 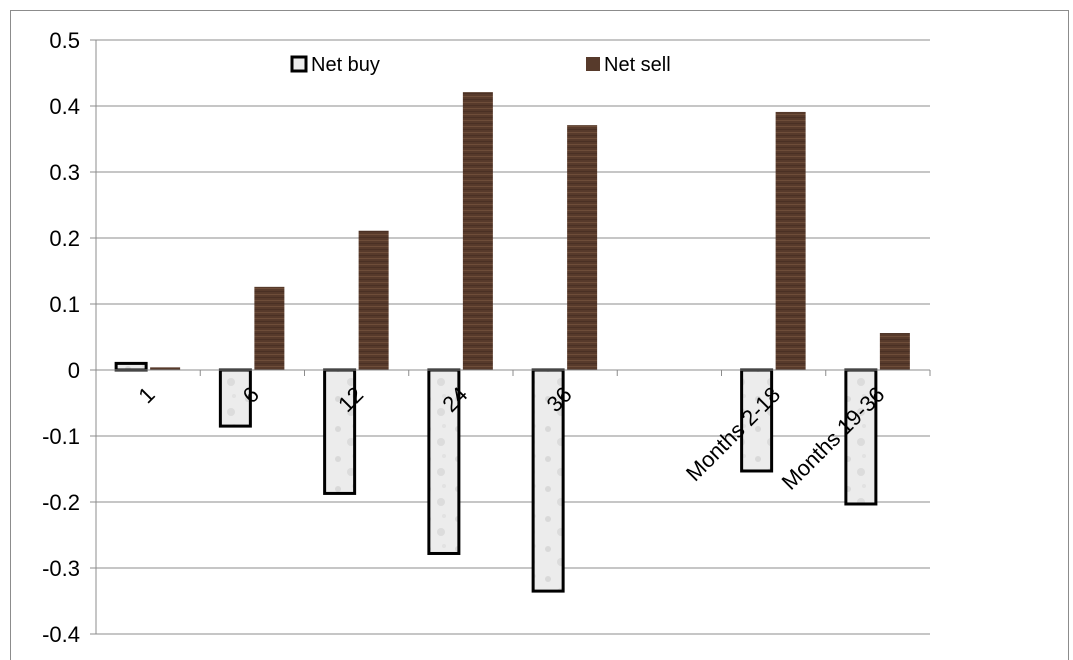 I want to click on legend: Net buy Net sell, so click(x=480, y=65).